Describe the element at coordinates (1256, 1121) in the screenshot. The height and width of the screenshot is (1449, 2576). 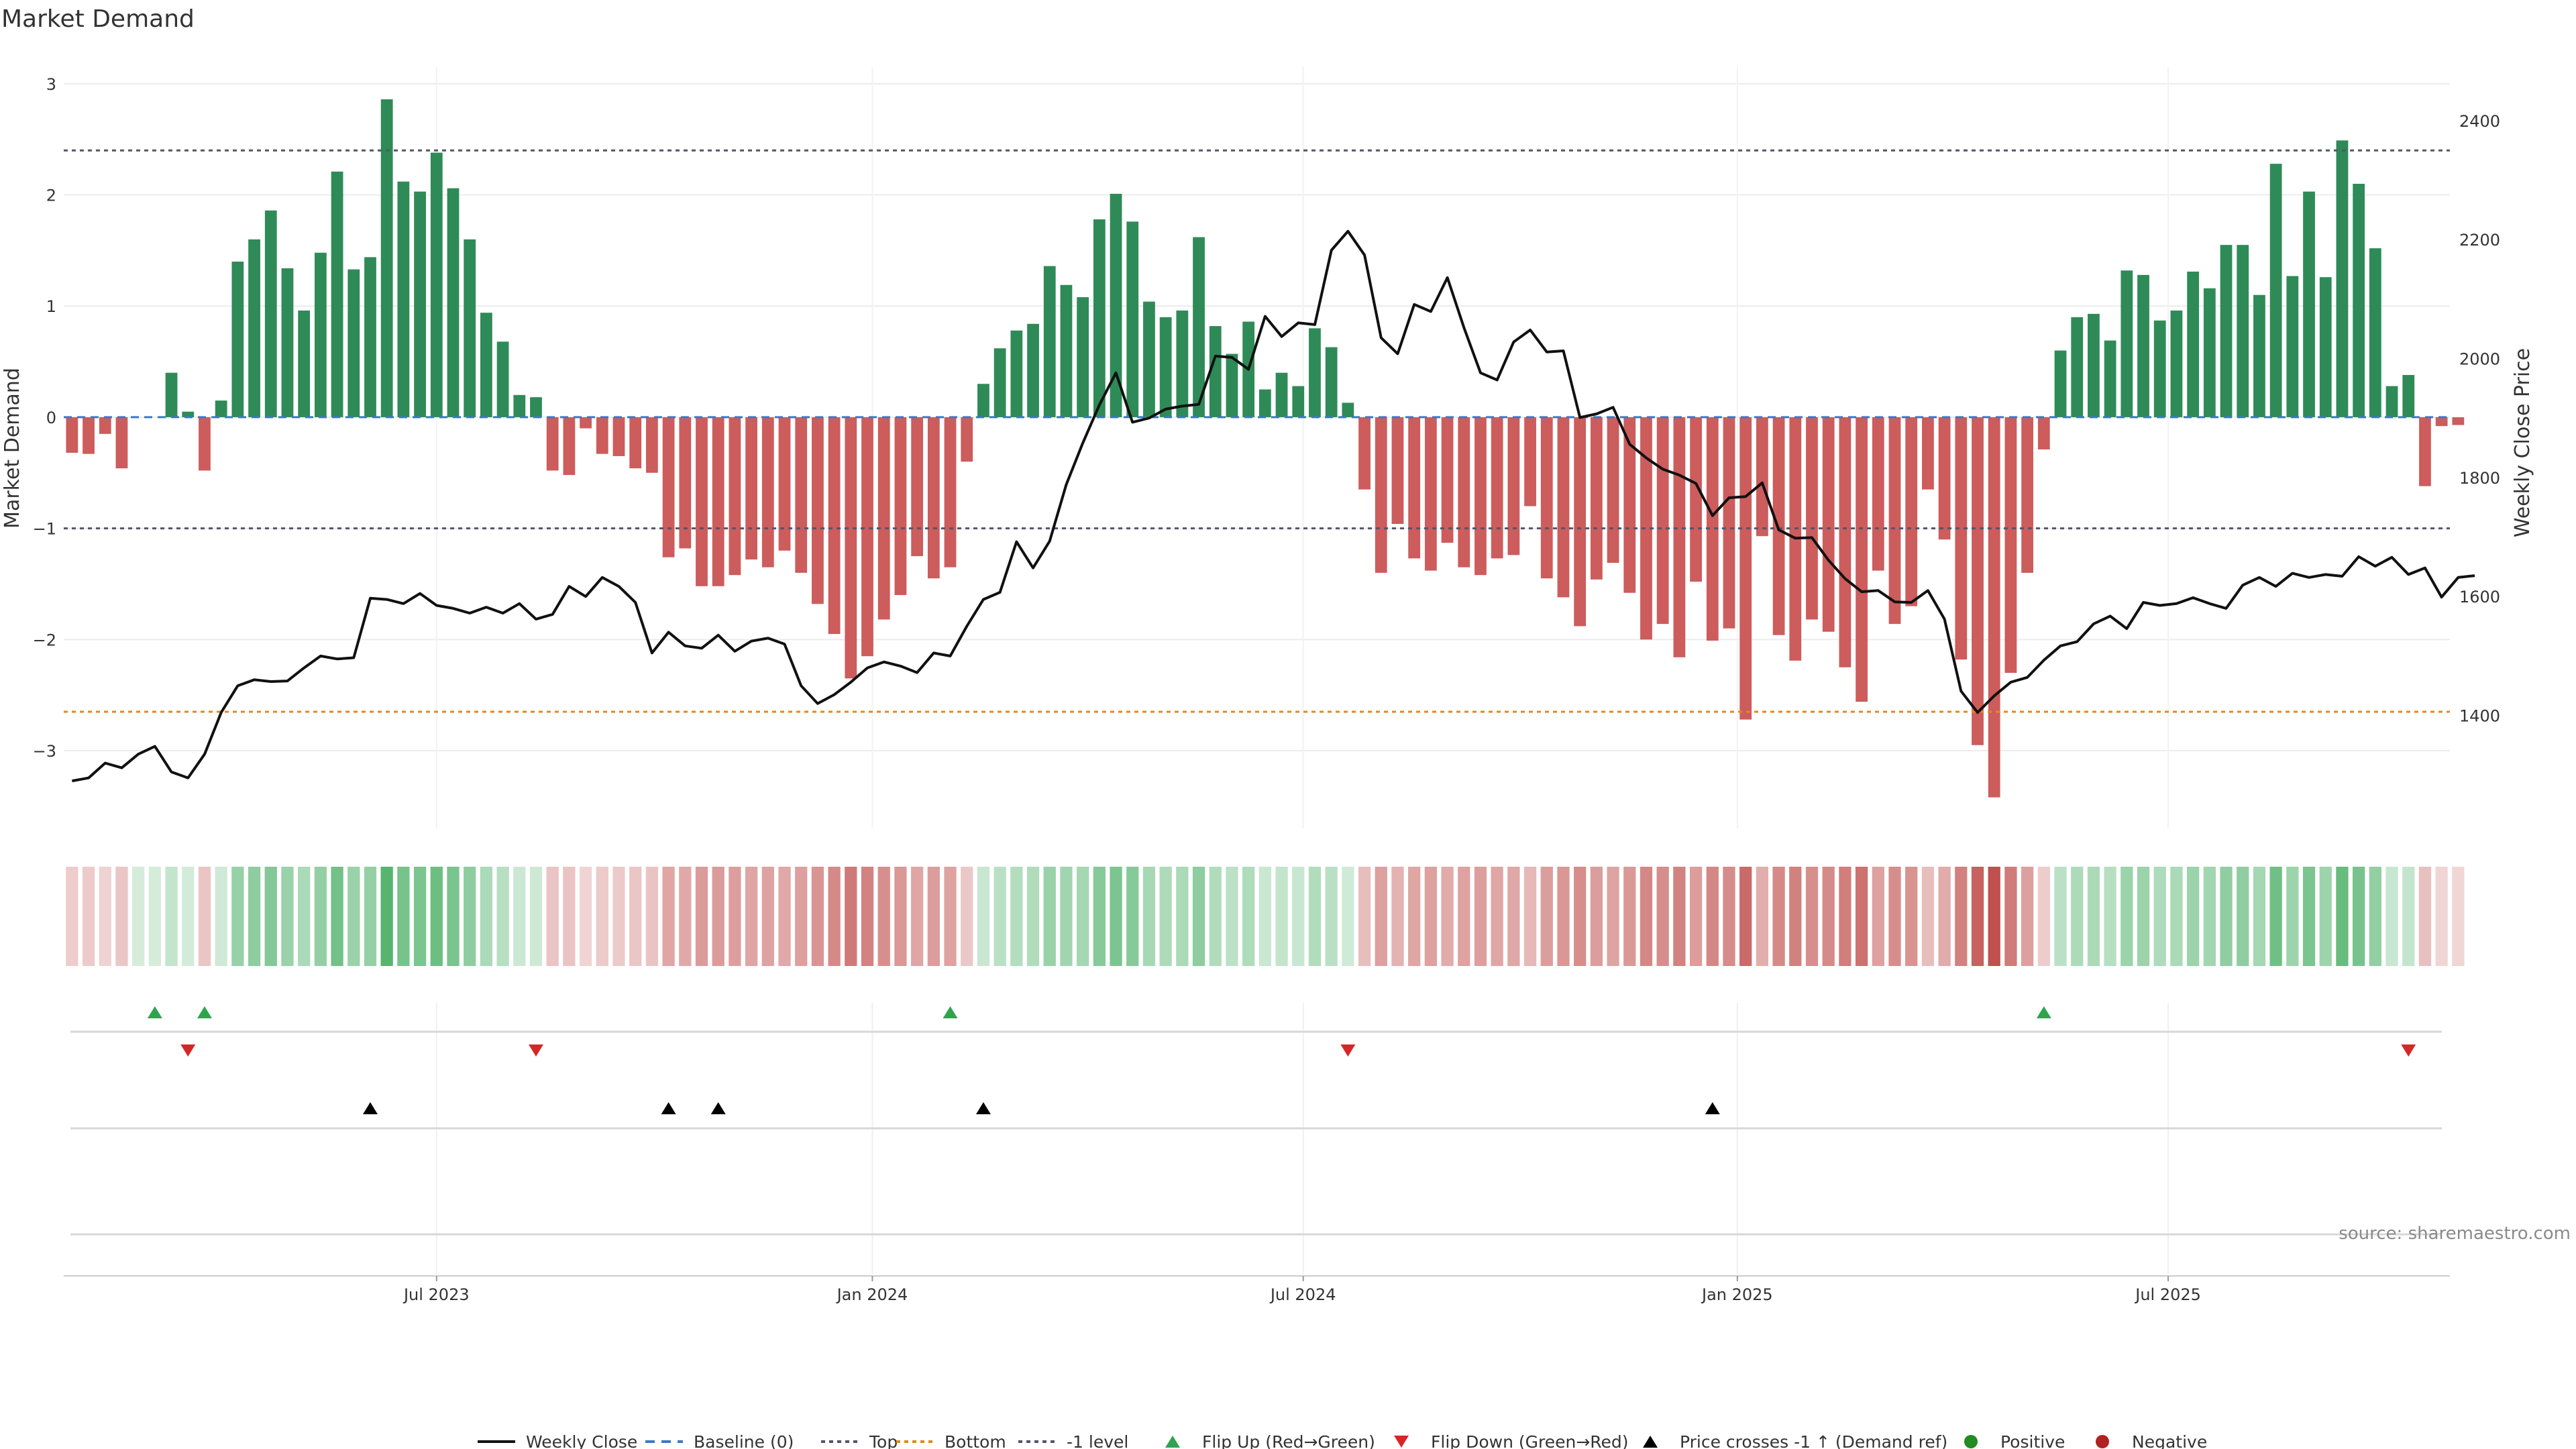
I see `signal-markers` at that location.